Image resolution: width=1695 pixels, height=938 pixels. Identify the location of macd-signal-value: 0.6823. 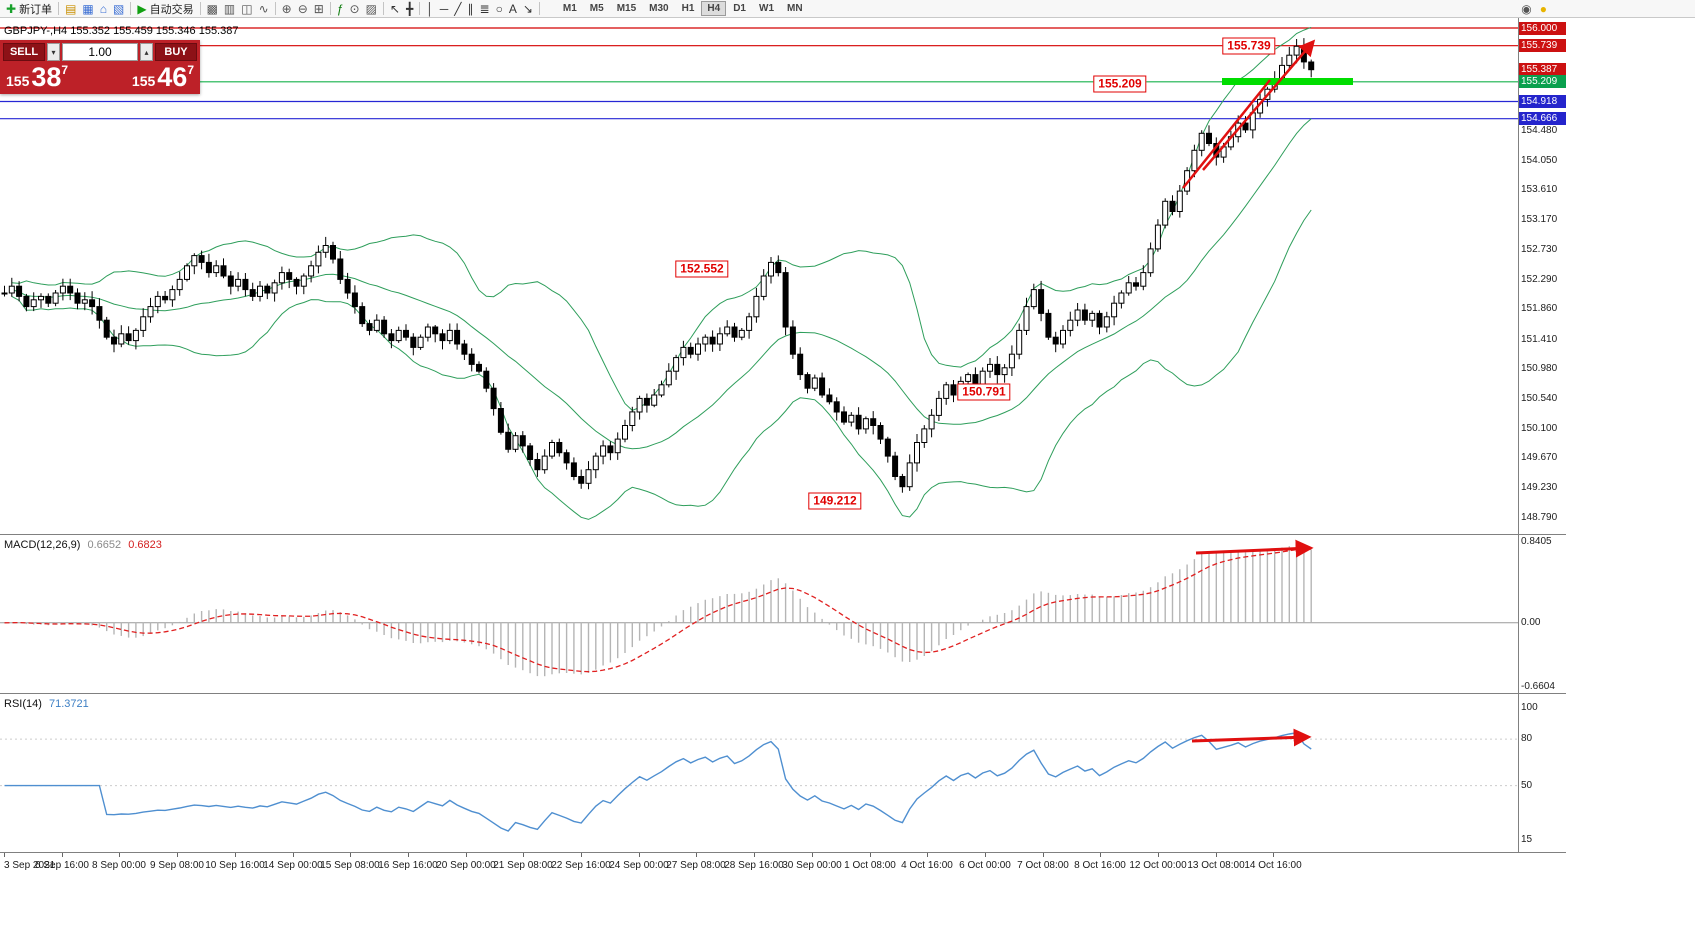
(145, 545).